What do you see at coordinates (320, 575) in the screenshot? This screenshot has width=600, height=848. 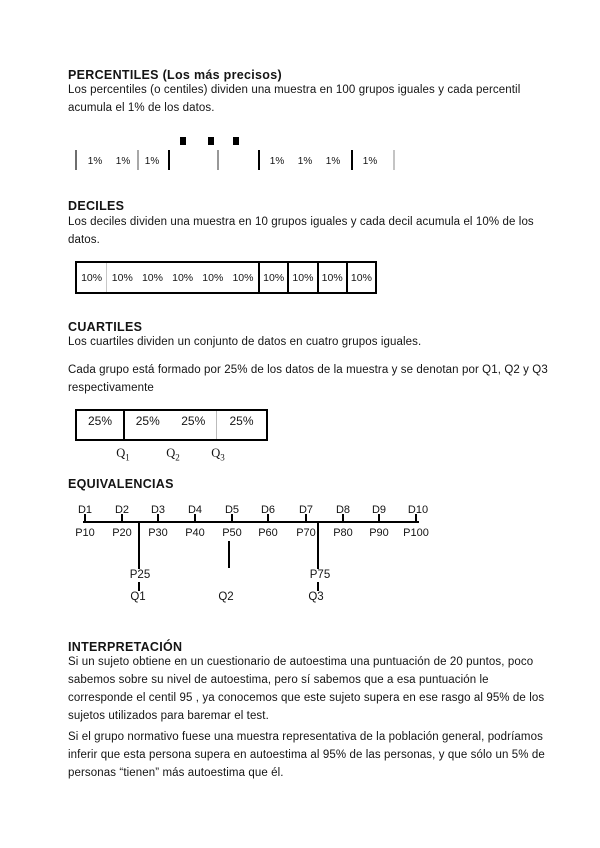 I see `p75-label: P75` at bounding box center [320, 575].